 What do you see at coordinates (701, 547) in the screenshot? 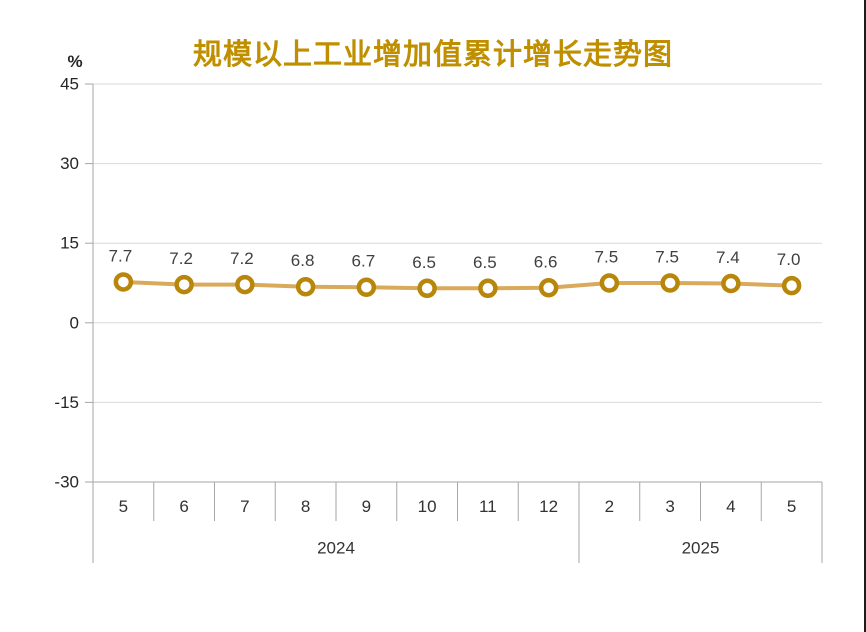
I see `year-label: 2025` at bounding box center [701, 547].